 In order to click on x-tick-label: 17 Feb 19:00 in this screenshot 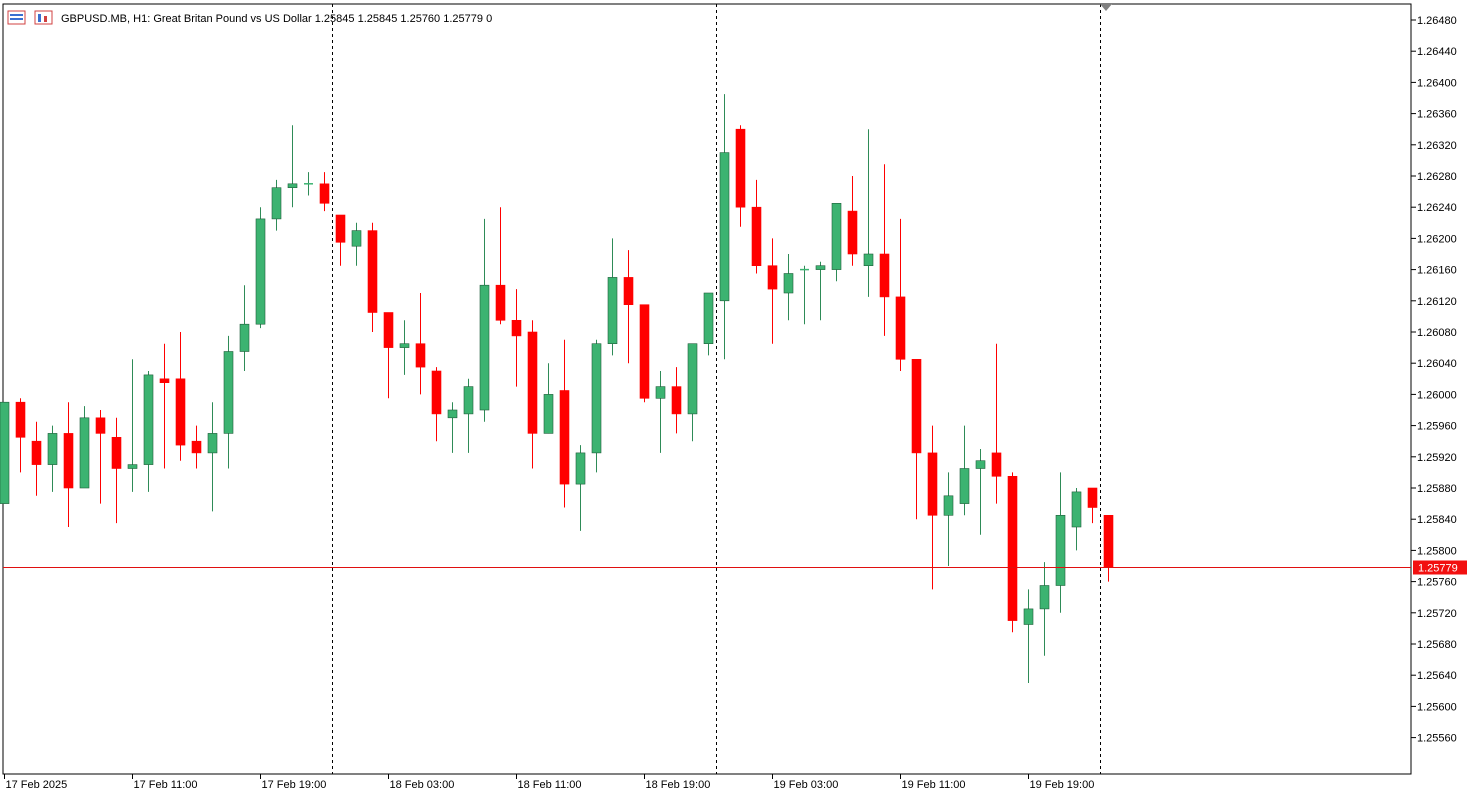, I will do `click(294, 785)`.